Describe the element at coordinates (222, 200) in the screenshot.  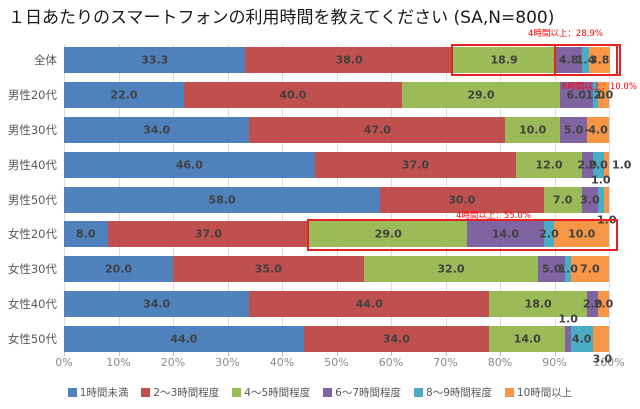
I see `bar-value-label: 58.0` at that location.